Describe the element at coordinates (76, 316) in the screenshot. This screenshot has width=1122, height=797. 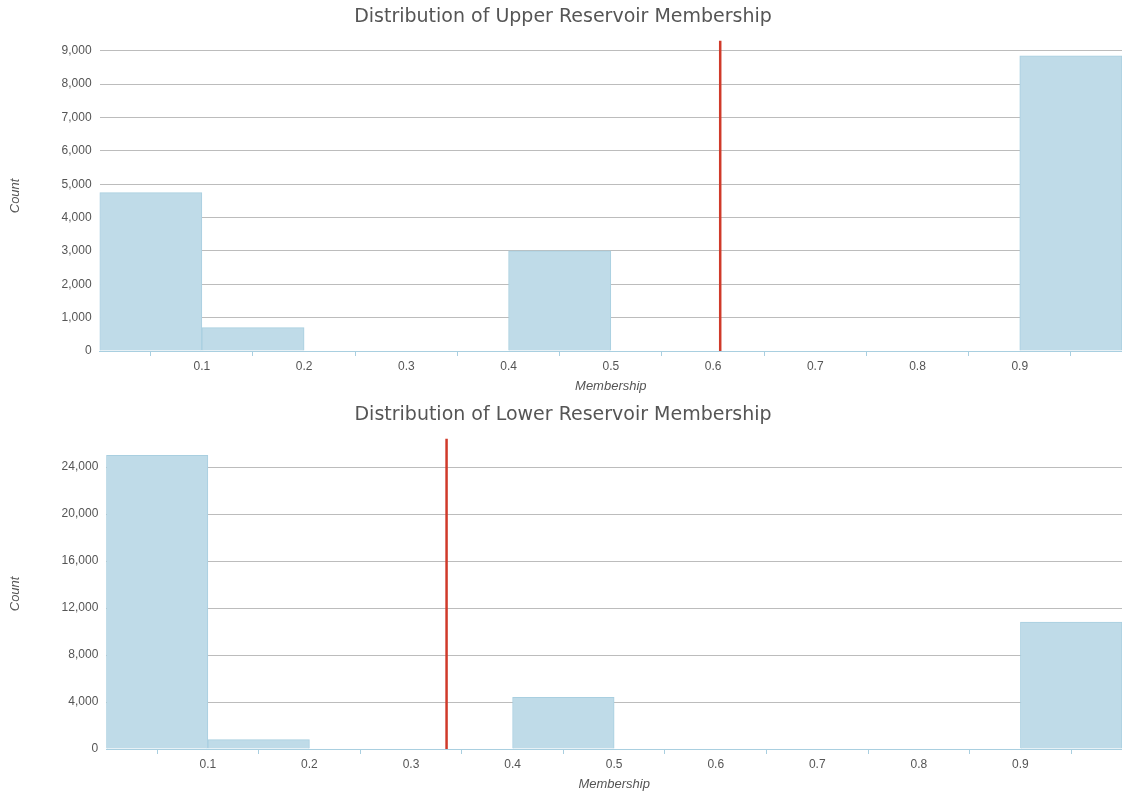
I see `y-tick-label: 1,000` at that location.